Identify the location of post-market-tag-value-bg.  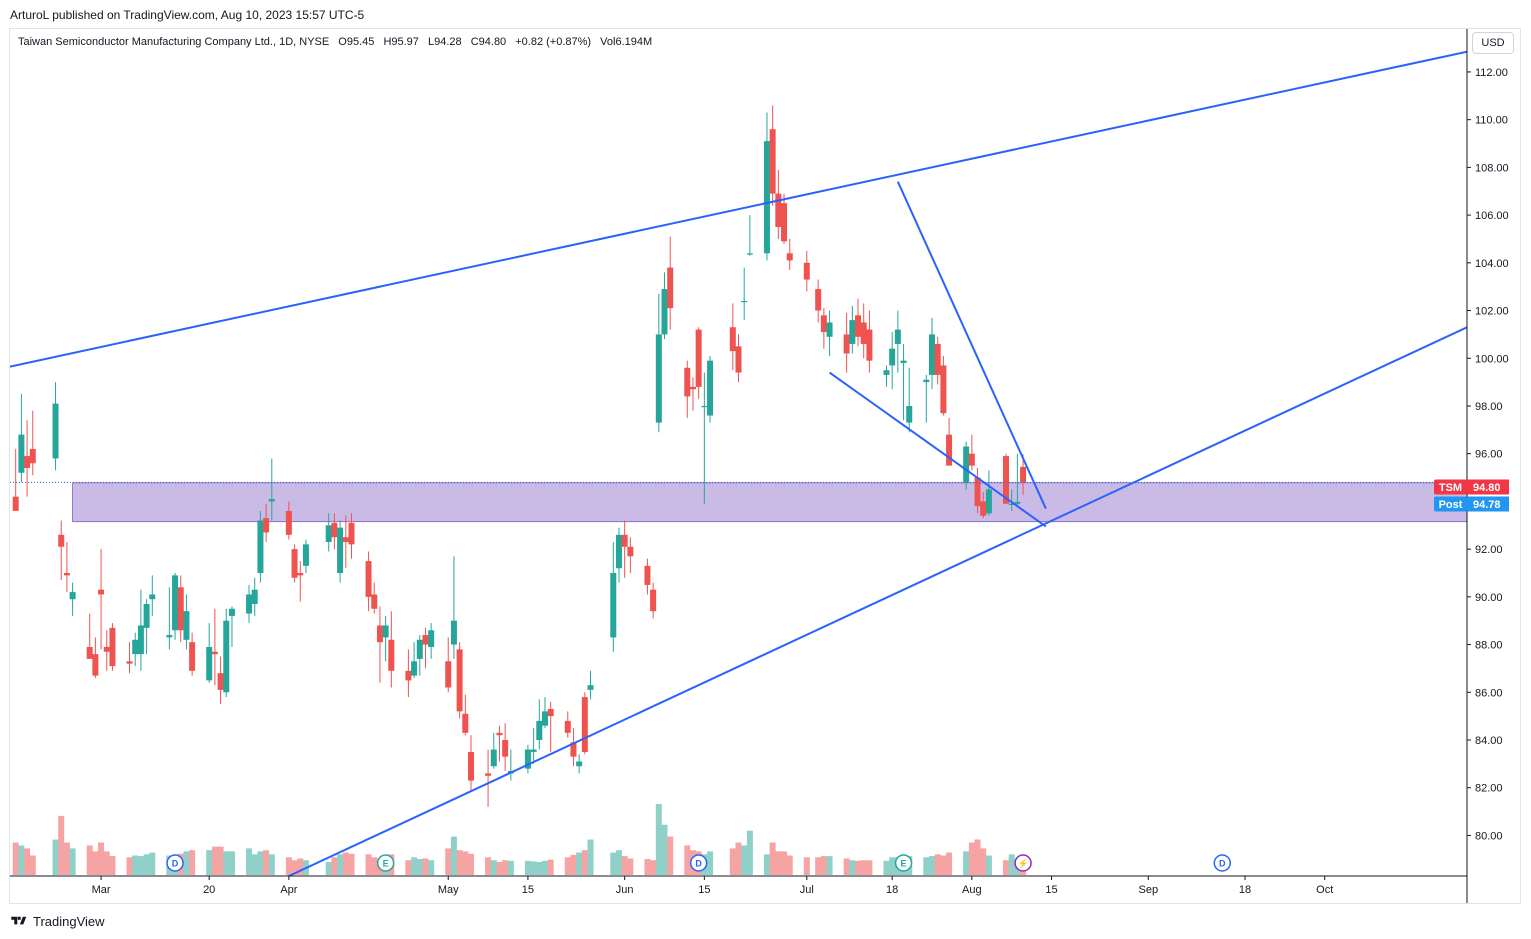
(1488, 504).